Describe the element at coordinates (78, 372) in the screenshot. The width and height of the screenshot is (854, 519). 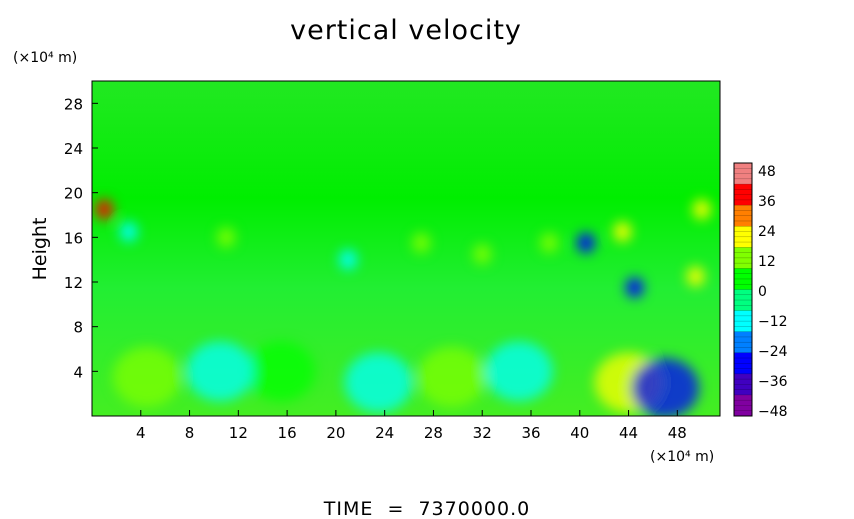
I see `y-tick-label: 4` at that location.